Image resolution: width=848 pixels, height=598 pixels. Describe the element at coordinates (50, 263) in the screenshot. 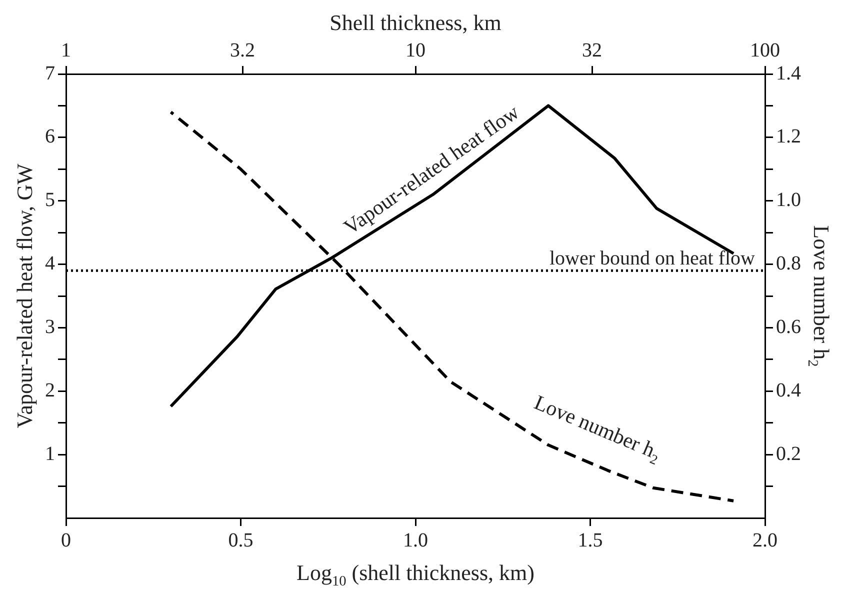

I see `y-tick-label: 4` at that location.